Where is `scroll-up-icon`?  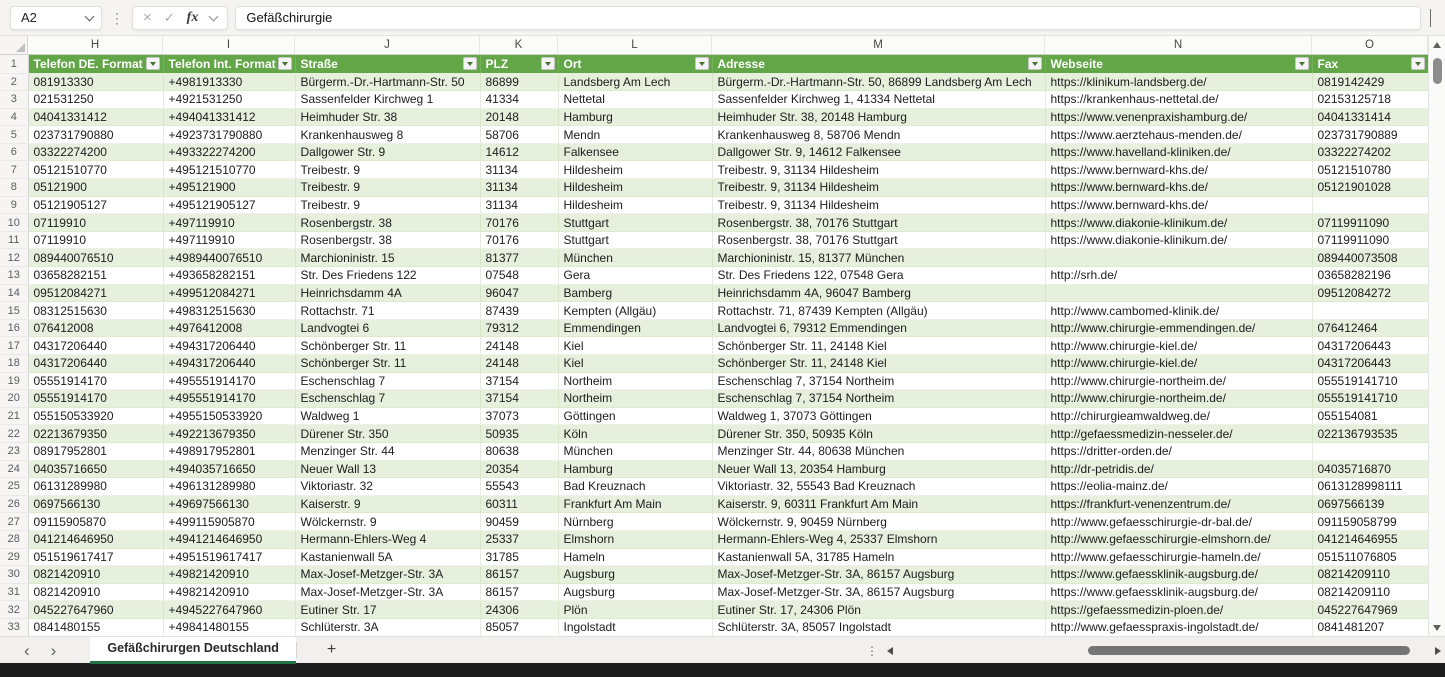
scroll-up-icon is located at coordinates (1437, 45).